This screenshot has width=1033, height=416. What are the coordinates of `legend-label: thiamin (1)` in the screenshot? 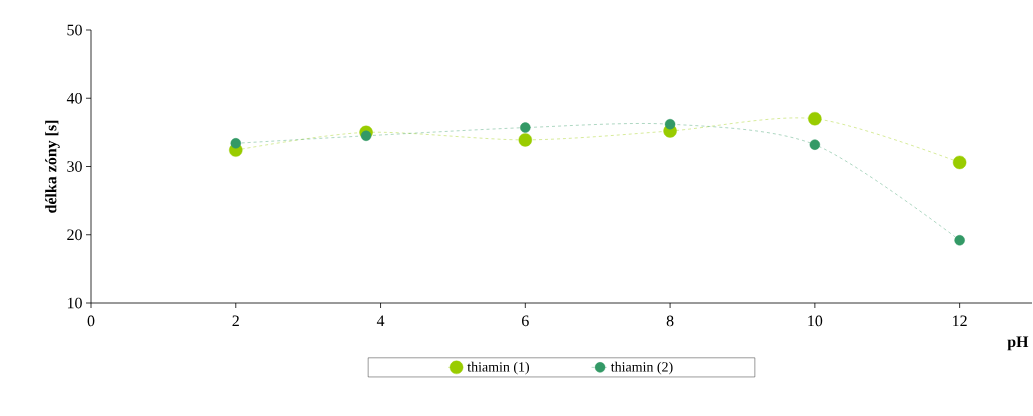 It's located at (498, 368).